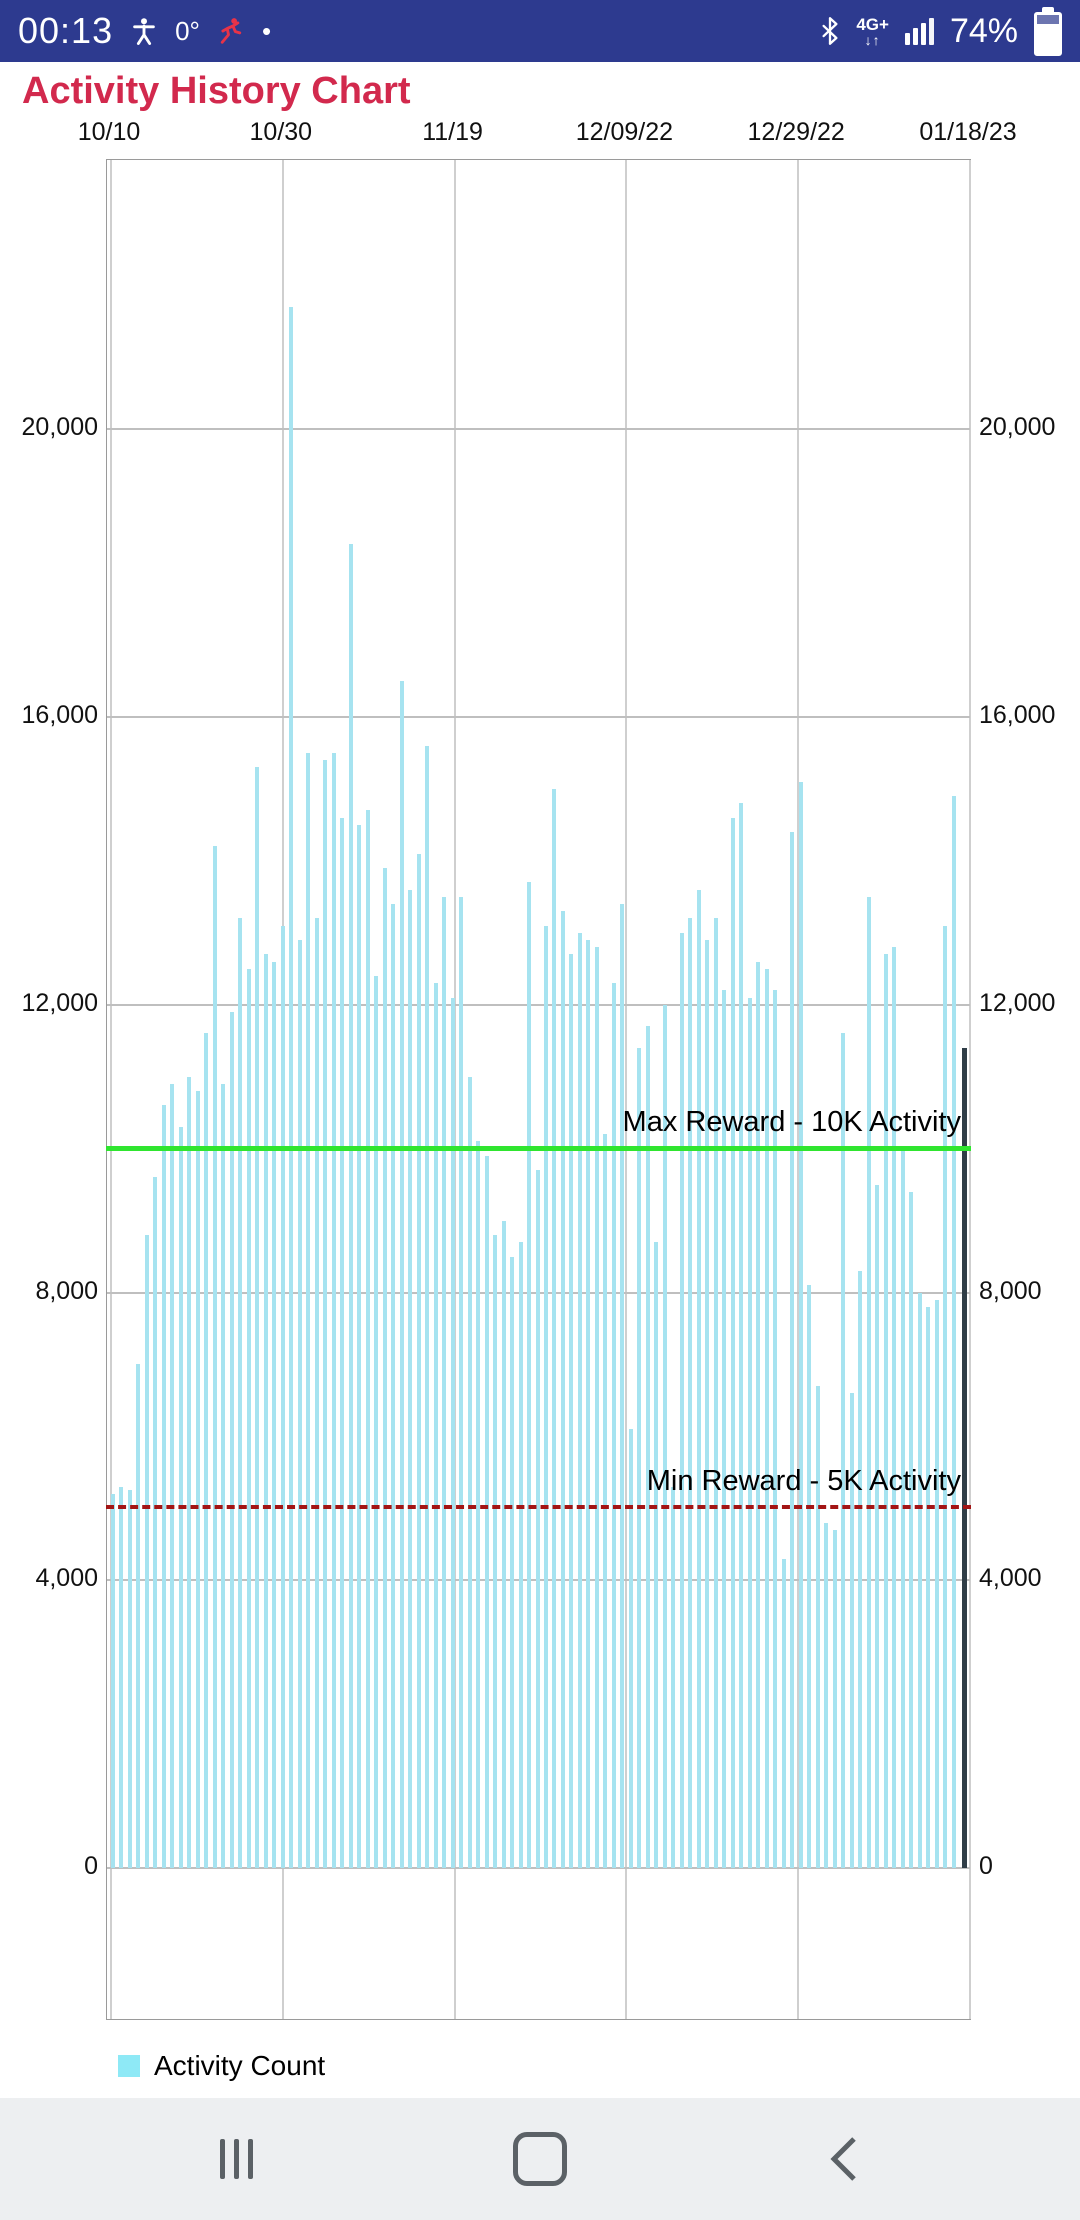 This screenshot has height=2220, width=1080. Describe the element at coordinates (187, 30) in the screenshot. I see `status-temperature: 0°` at that location.